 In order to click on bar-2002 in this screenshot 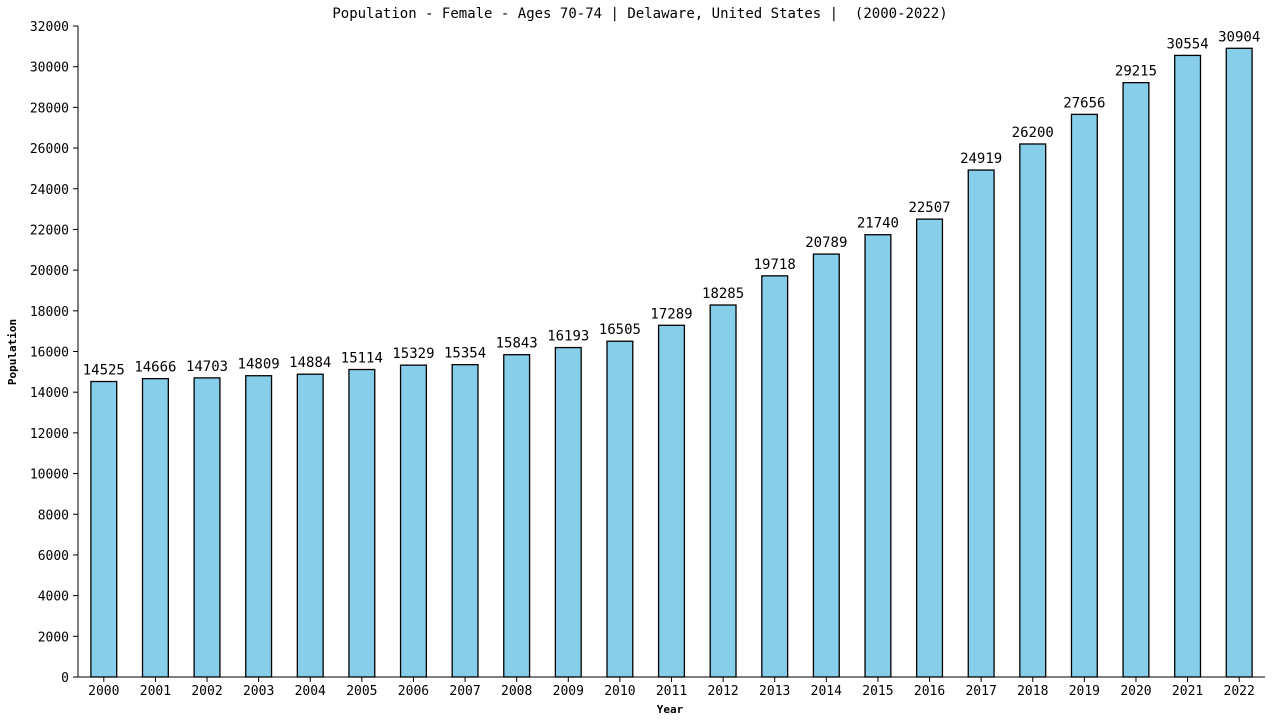, I will do `click(207, 527)`.